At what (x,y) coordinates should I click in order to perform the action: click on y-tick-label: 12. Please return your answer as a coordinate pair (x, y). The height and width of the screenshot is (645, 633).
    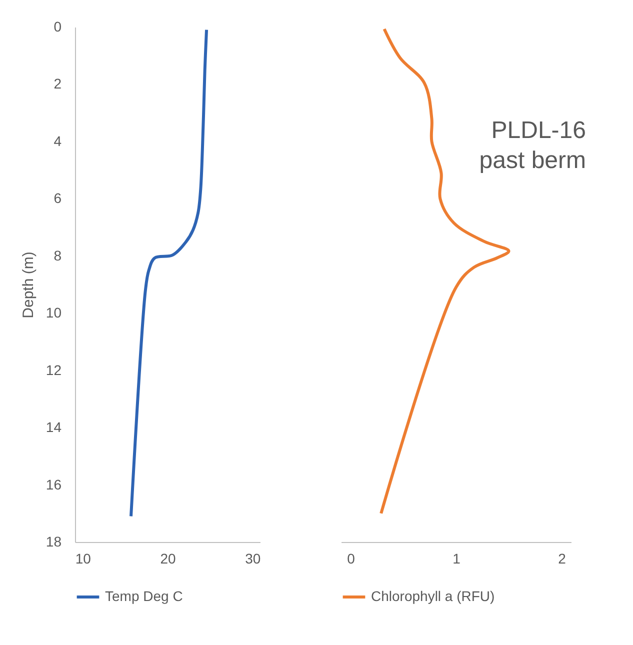
    Looking at the image, I should click on (54, 370).